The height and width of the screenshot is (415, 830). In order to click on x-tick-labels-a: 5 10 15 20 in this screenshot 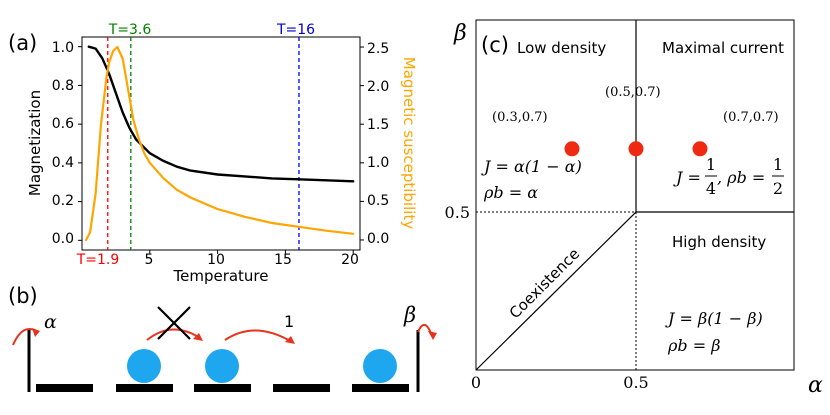, I will do `click(252, 260)`.